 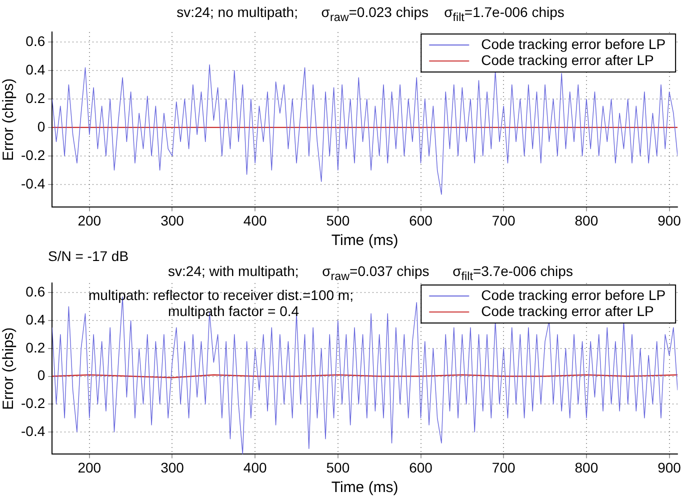 I want to click on annotation: multipath: reflector to receiver dist.=100 m;, so click(x=221, y=294).